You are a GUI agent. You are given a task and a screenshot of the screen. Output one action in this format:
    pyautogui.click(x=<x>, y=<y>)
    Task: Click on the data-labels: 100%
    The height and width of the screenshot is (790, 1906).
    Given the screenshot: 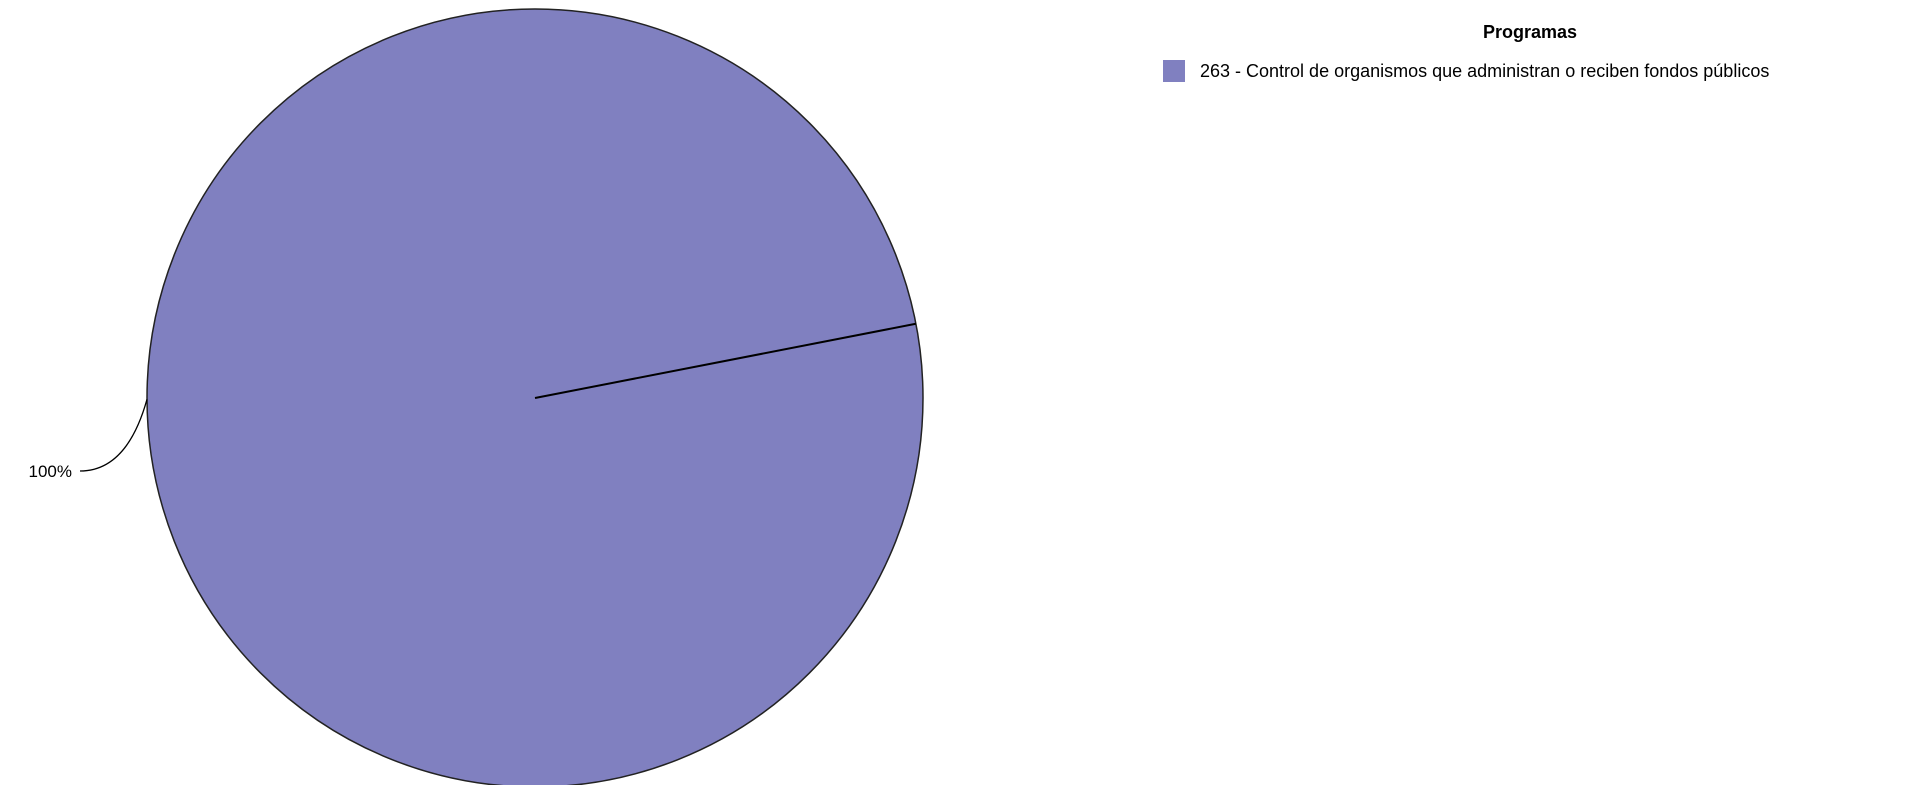 What is the action you would take?
    pyautogui.click(x=88, y=440)
    